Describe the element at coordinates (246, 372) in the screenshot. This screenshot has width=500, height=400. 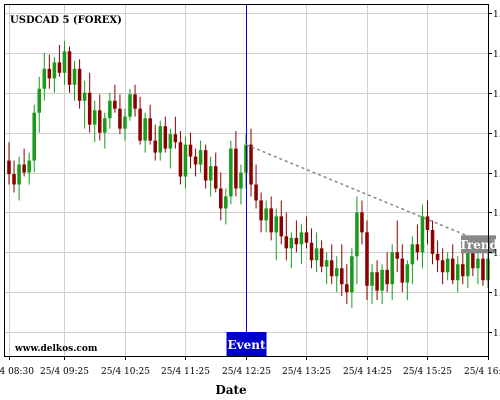
I see `x-tick-label: 25/4 12:25` at that location.